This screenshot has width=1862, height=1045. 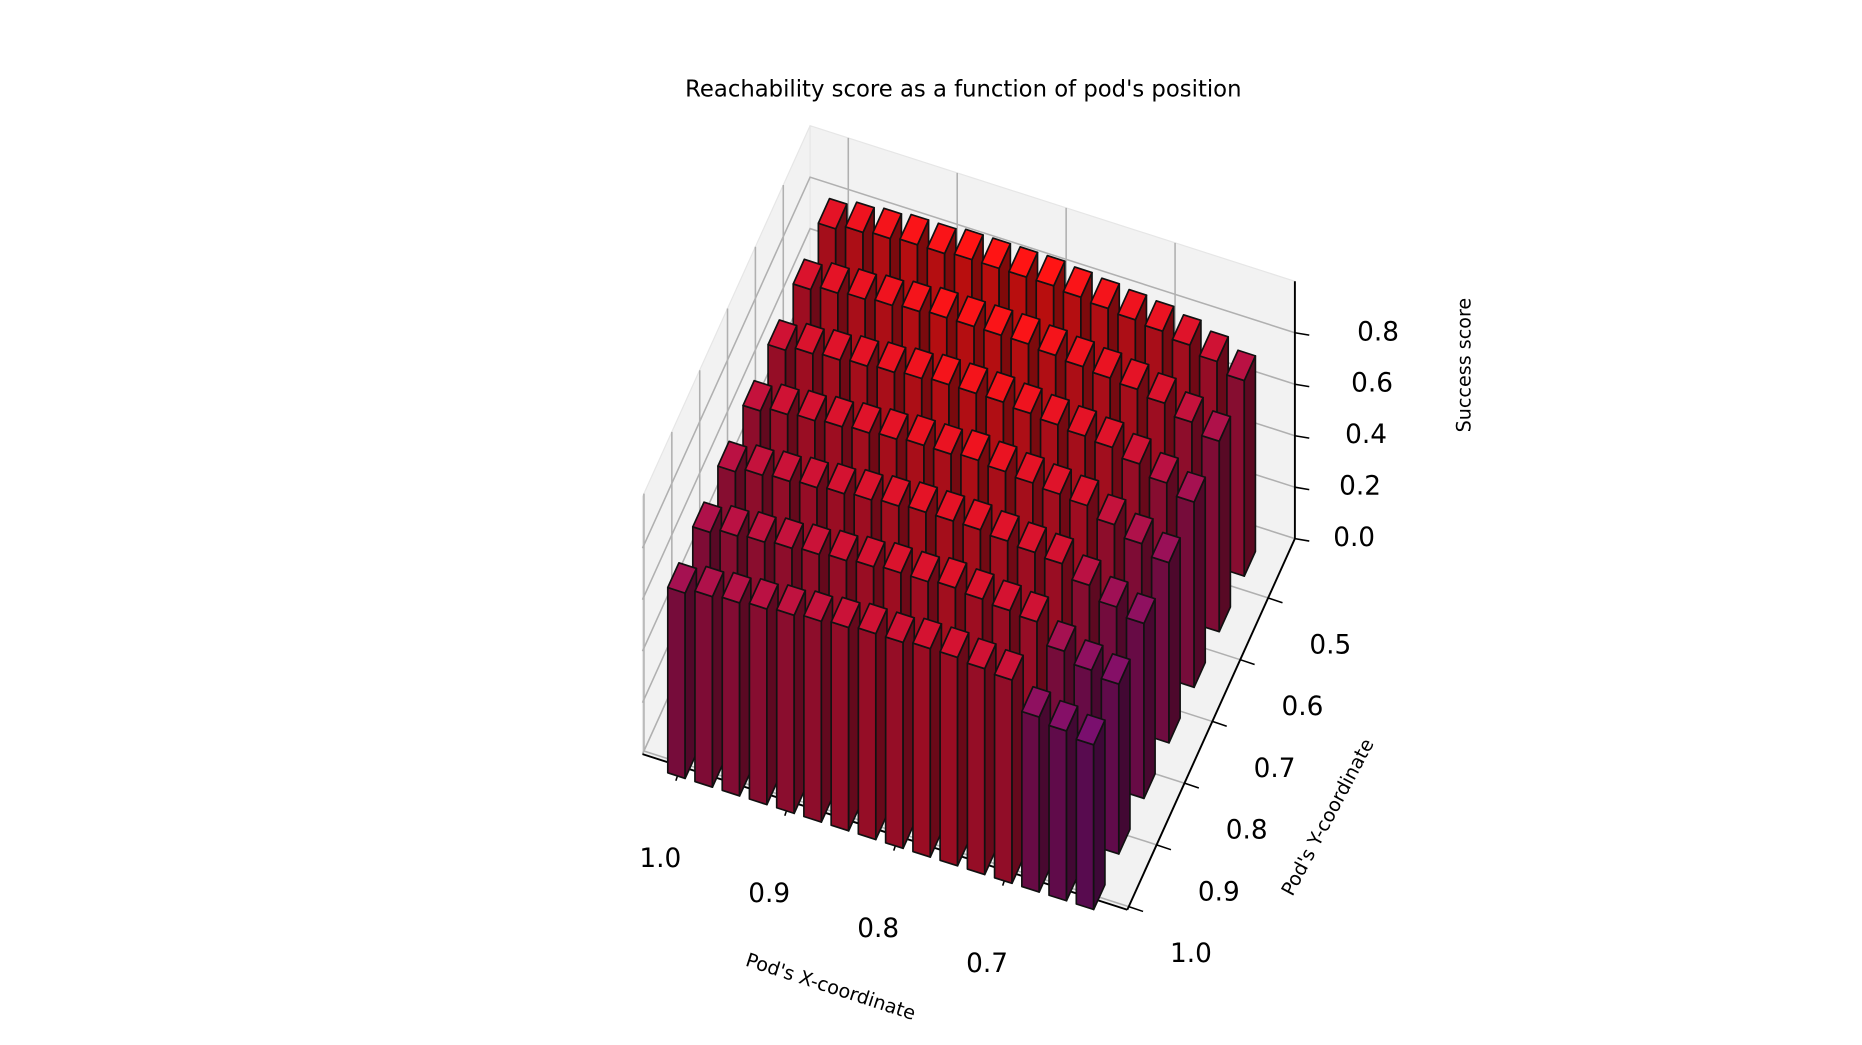 What do you see at coordinates (1360, 487) in the screenshot?
I see `z-tick-label: 0.2` at bounding box center [1360, 487].